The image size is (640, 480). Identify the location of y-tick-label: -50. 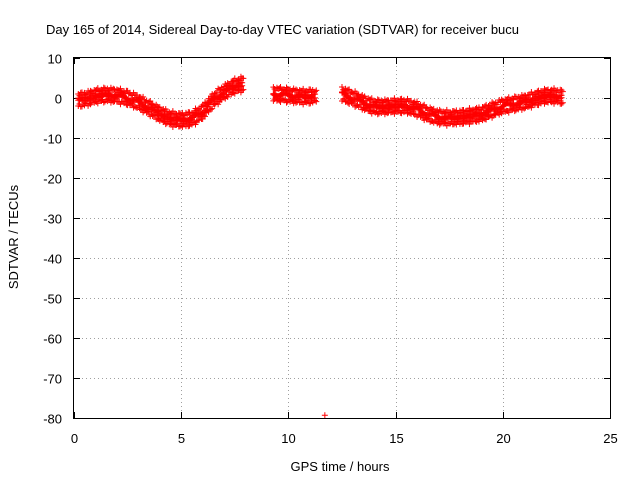
(52, 299).